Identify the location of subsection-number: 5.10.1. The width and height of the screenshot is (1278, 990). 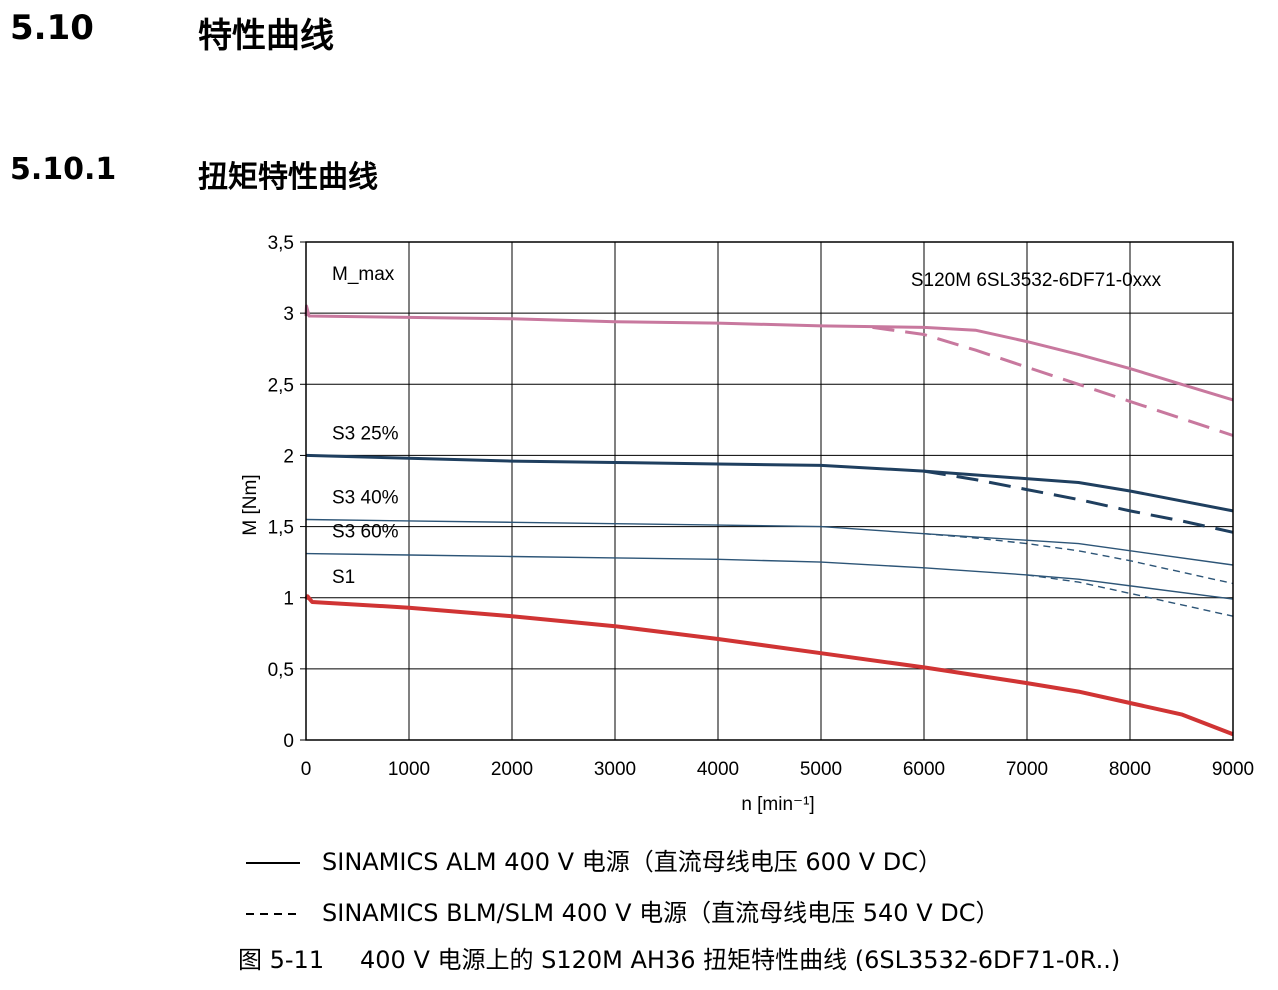
(63, 169).